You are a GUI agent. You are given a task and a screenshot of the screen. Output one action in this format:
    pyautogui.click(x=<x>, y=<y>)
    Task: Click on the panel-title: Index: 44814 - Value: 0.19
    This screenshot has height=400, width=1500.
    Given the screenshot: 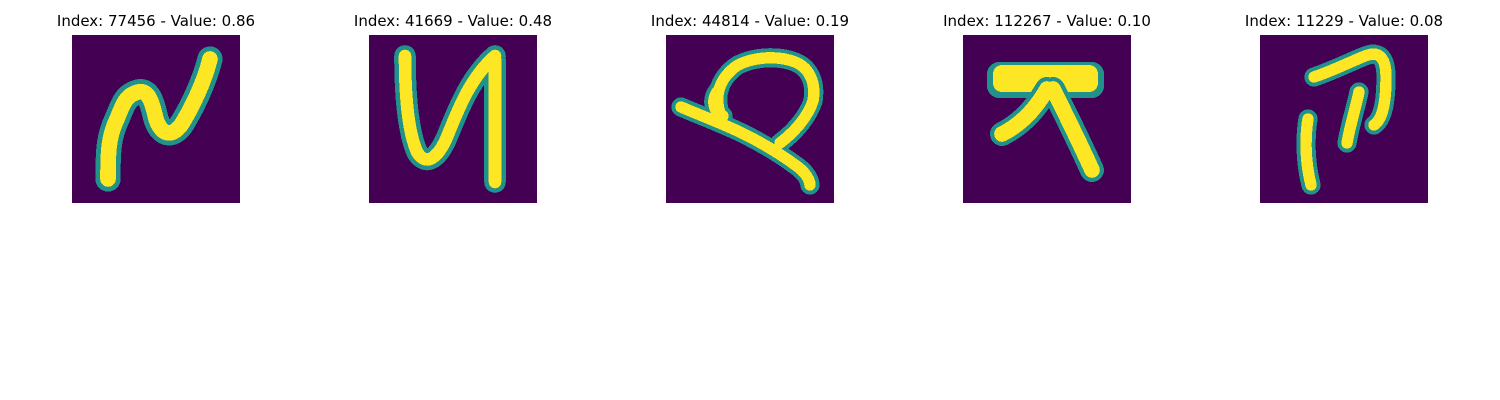 What is the action you would take?
    pyautogui.click(x=750, y=21)
    